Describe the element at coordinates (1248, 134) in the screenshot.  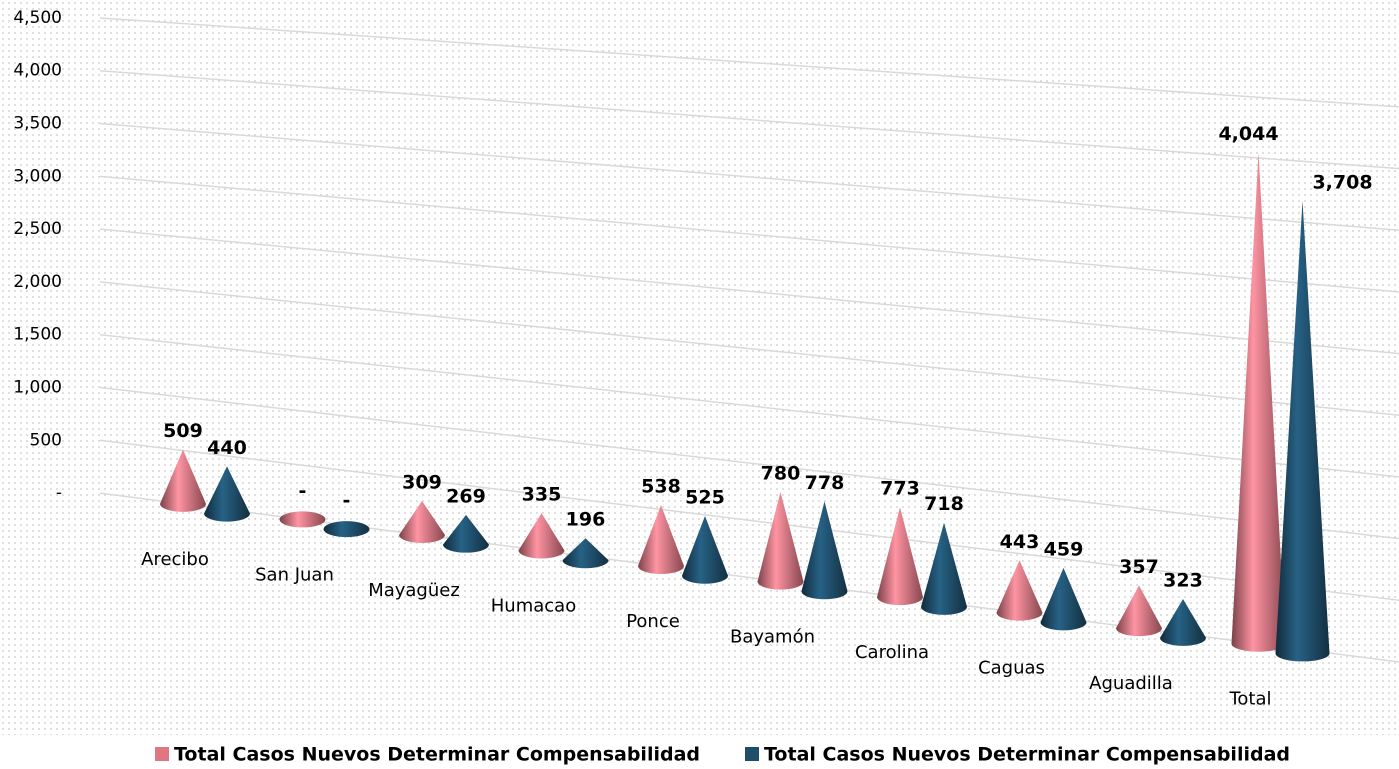
I see `value-label: 4,044` at that location.